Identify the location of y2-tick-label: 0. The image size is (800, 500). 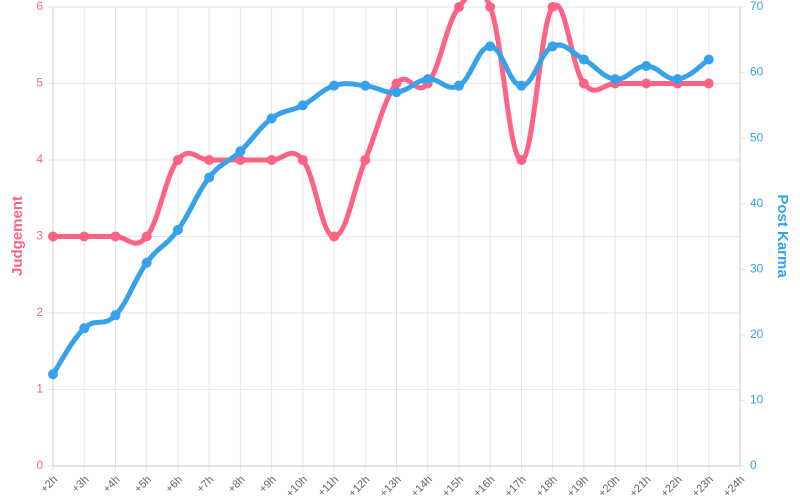
(753, 465).